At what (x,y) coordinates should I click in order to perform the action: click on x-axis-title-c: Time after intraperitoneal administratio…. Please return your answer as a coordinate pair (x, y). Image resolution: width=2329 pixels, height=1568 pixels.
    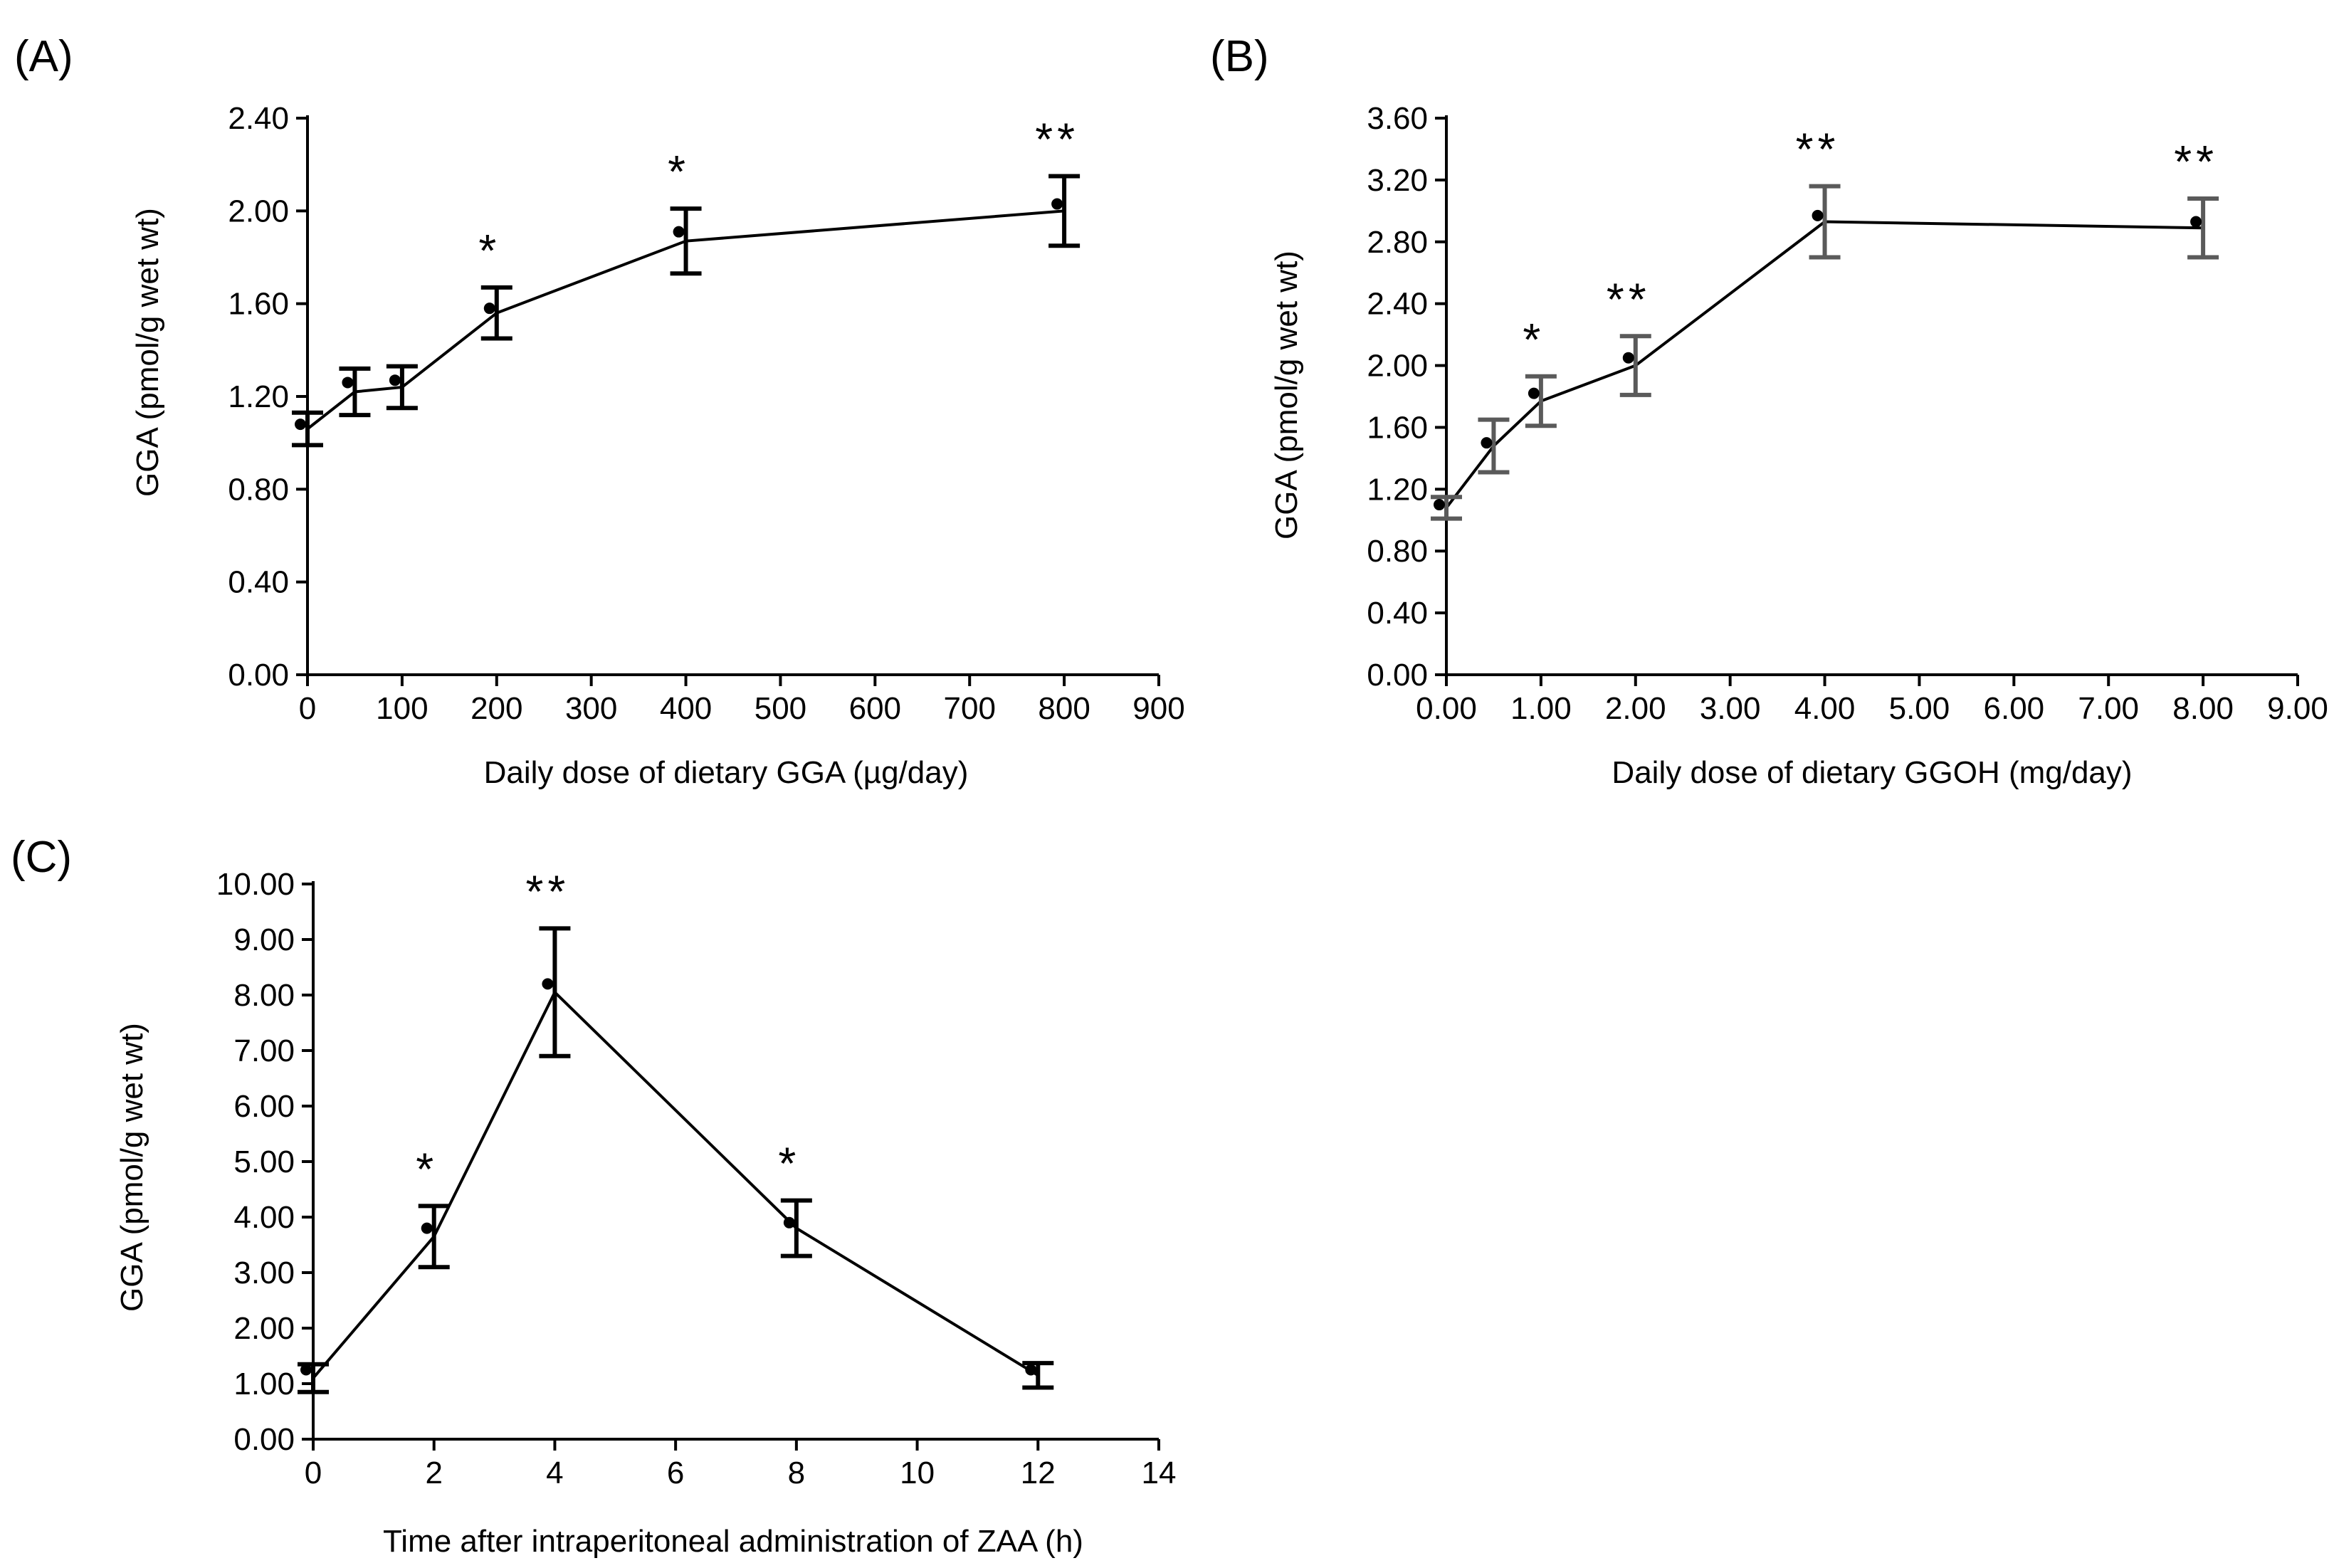
    Looking at the image, I should click on (733, 1541).